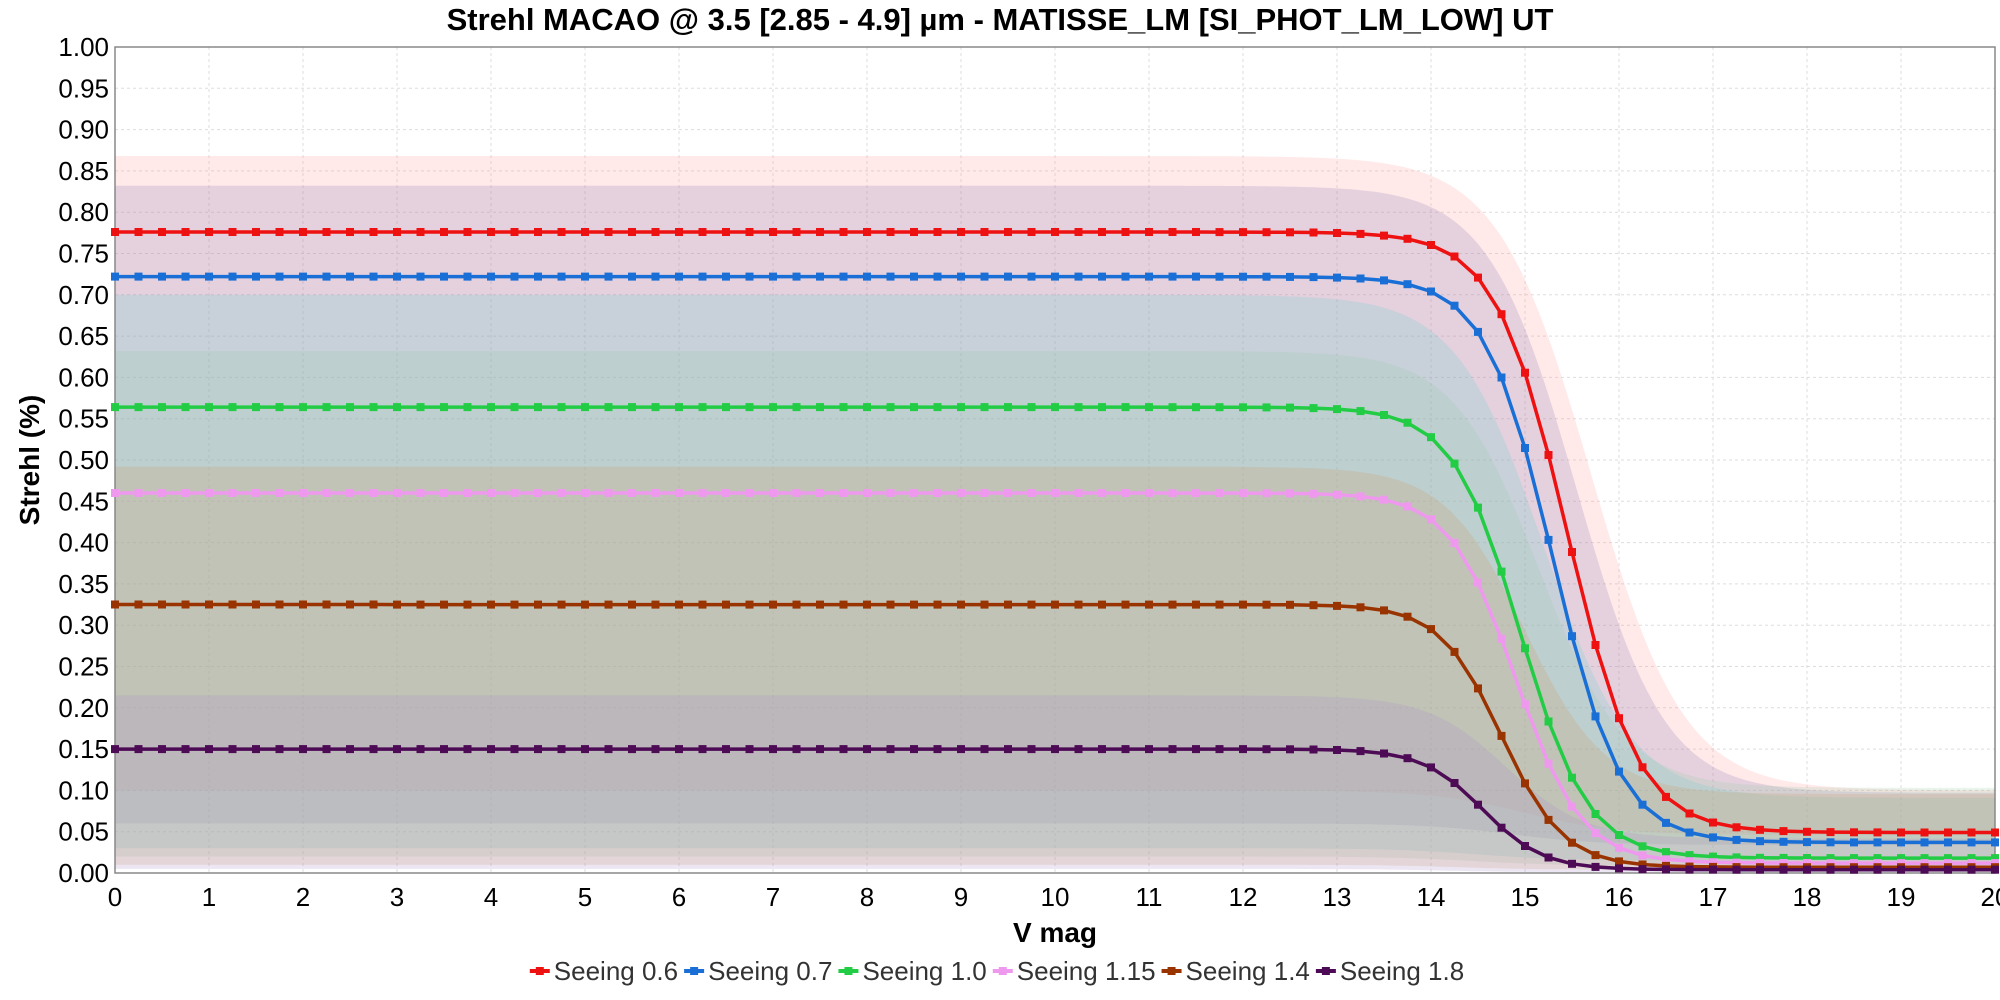 The height and width of the screenshot is (1000, 2000). I want to click on legend-label: Seeing 1.8, so click(1402, 971).